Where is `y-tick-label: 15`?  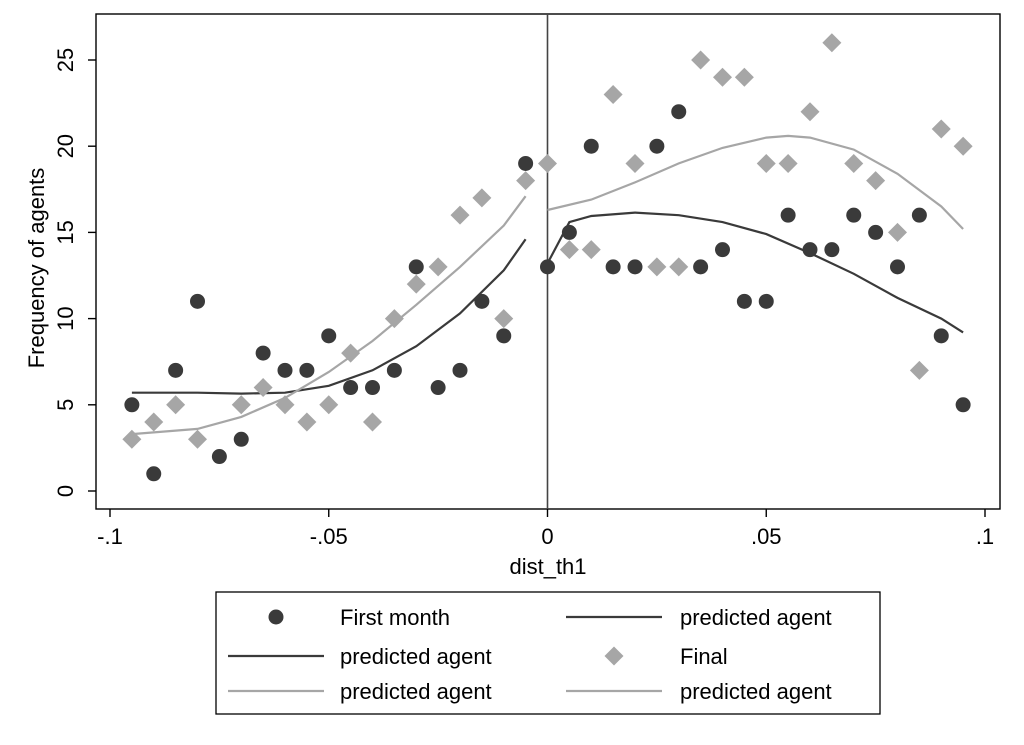 y-tick-label: 15 is located at coordinates (65, 232).